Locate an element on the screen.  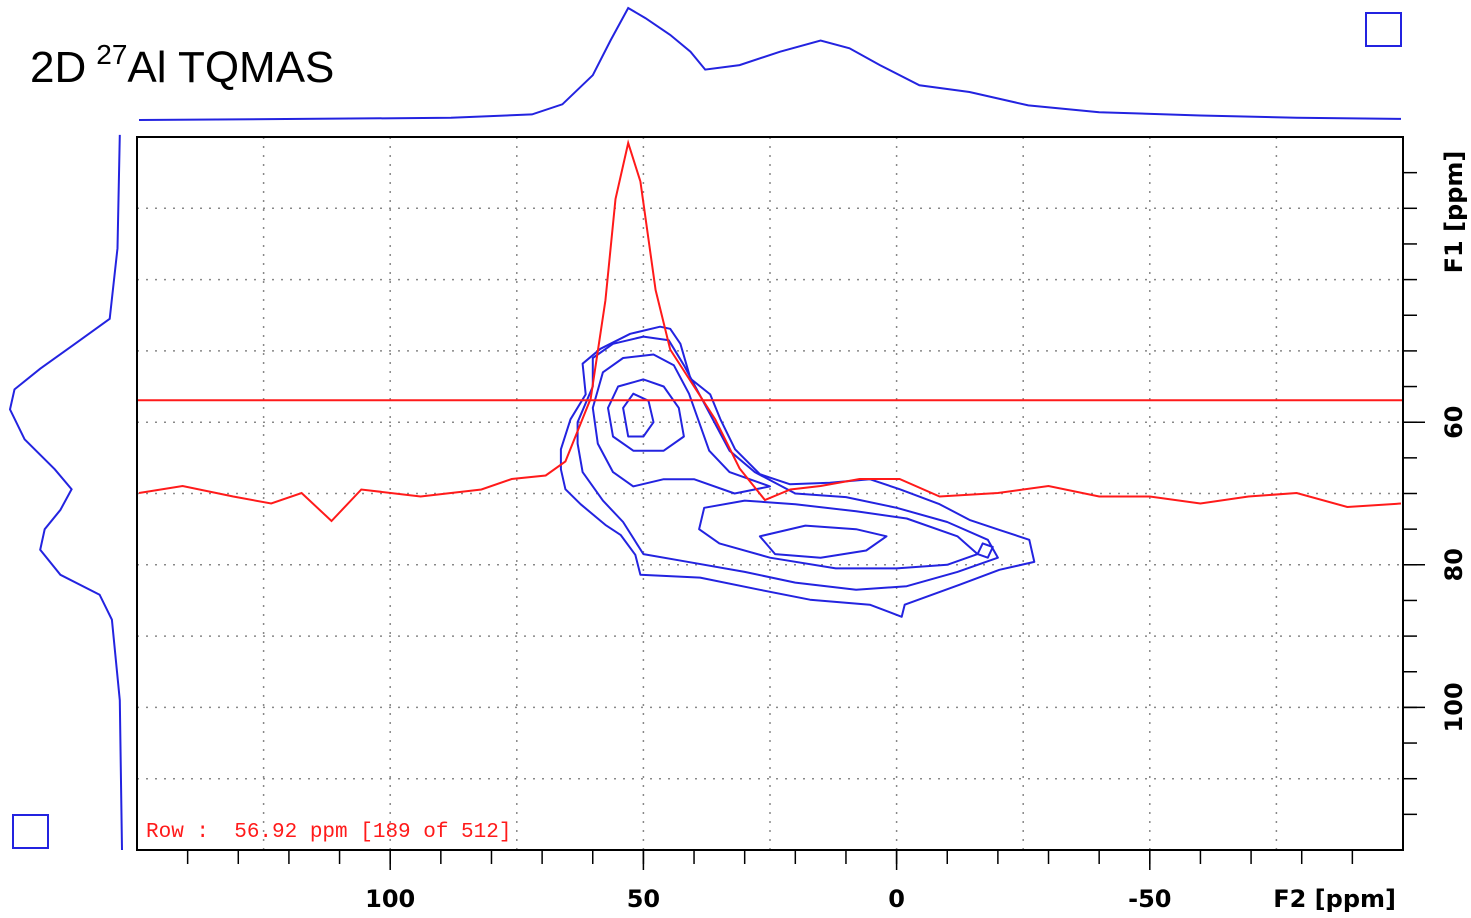
y-axis-label: F1 [ppm] is located at coordinates (1454, 212).